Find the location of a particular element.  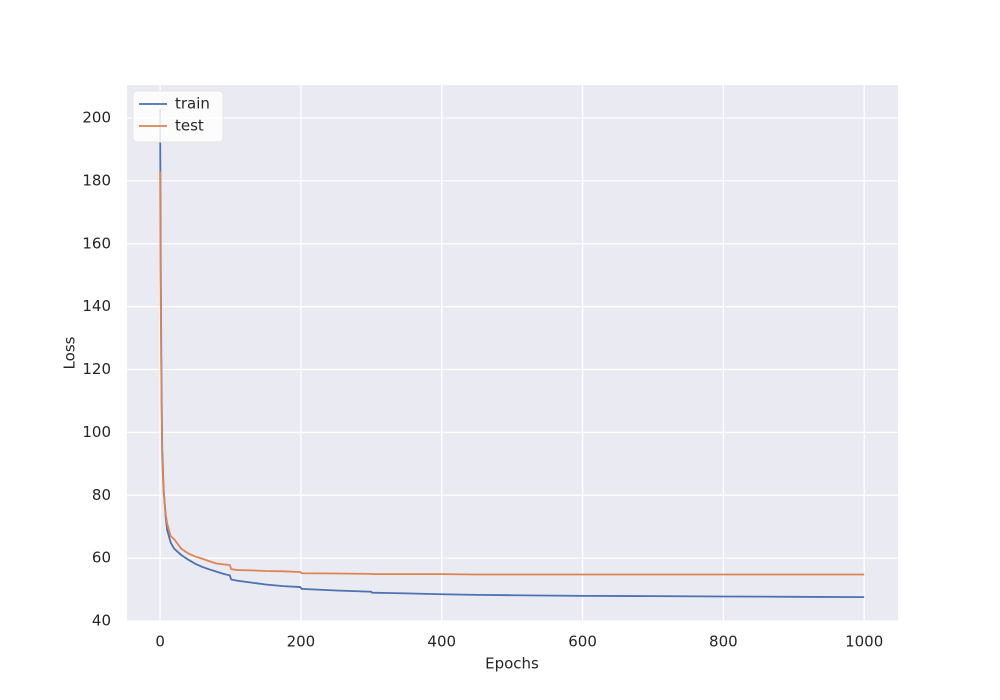

y-tick-label: 200 is located at coordinates (96, 118).